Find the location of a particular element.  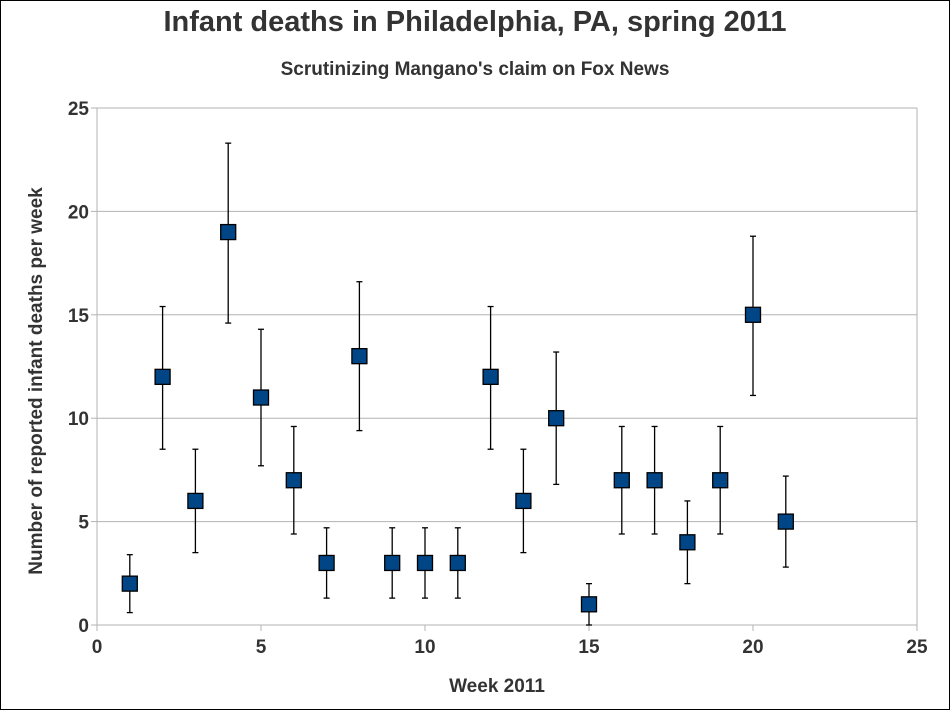

y-tick-label: 10 is located at coordinates (78, 419).